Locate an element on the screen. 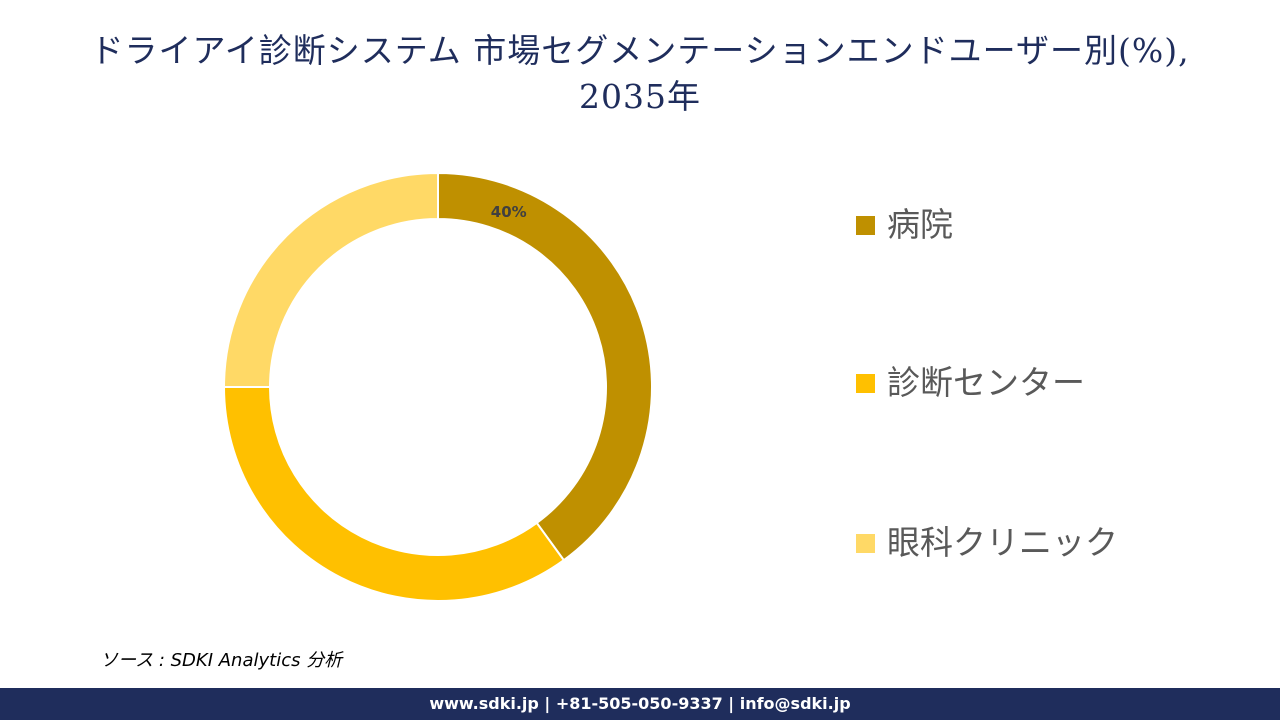 This screenshot has height=720, width=1280. legend-item-2: 診断センター is located at coordinates (1036, 383).